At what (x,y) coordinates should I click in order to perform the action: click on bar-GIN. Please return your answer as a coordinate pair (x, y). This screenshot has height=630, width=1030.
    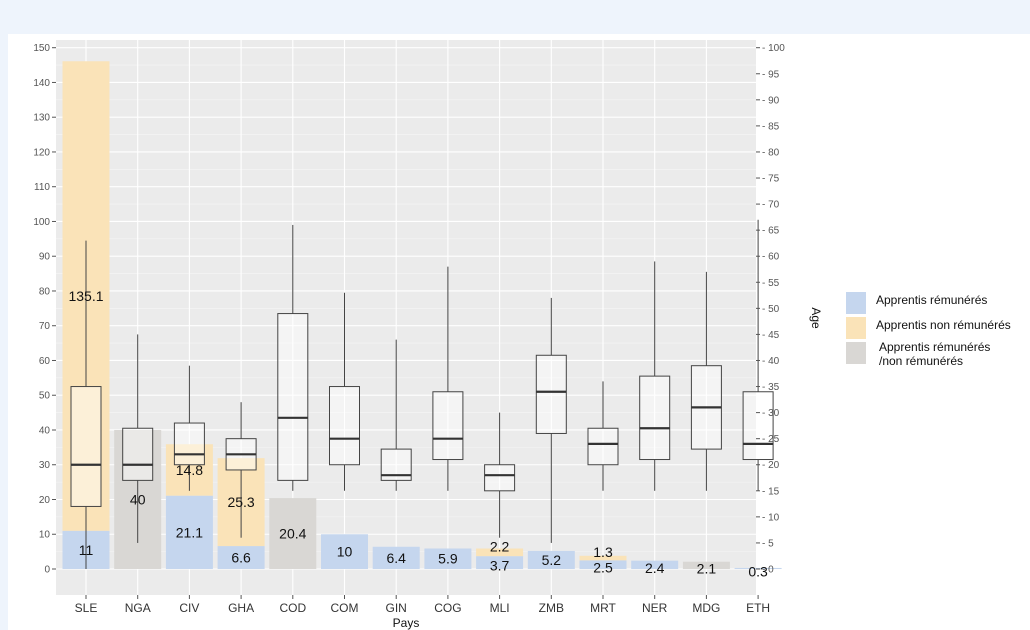
    Looking at the image, I should click on (396, 557).